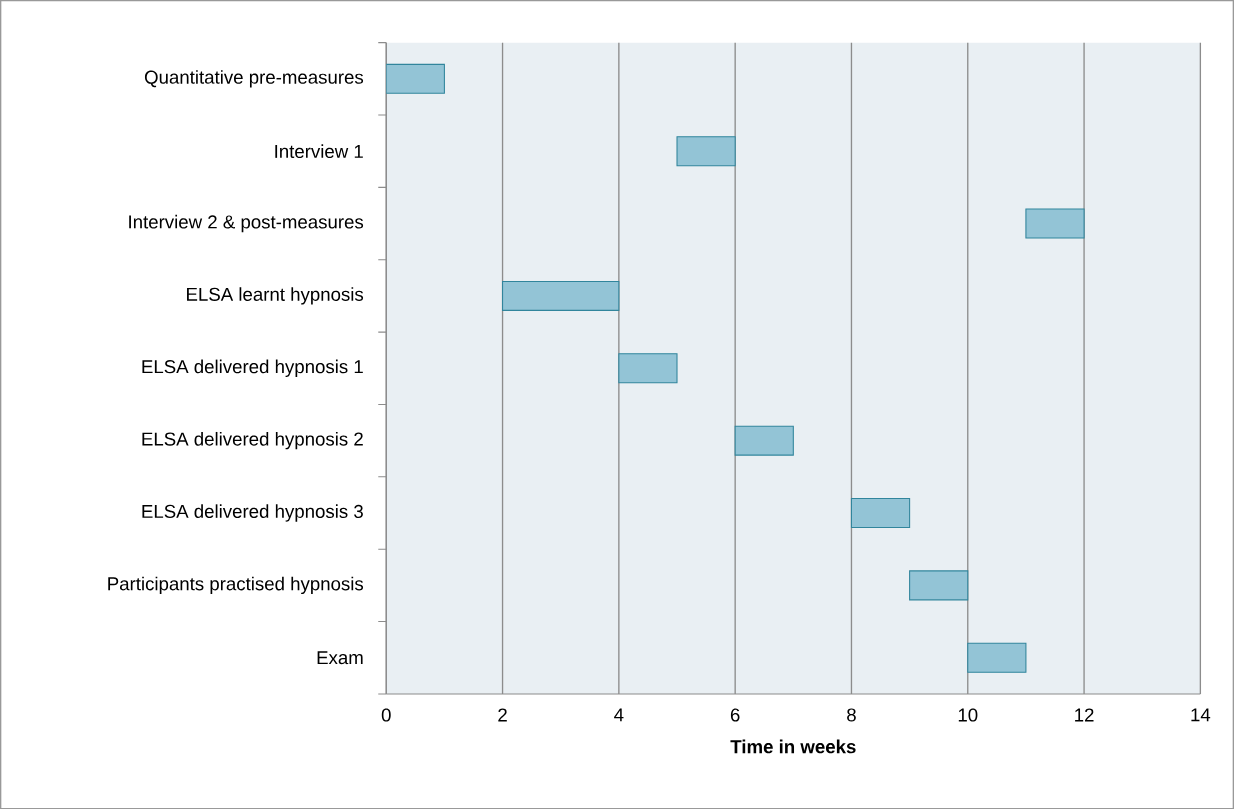 The height and width of the screenshot is (809, 1234). What do you see at coordinates (252, 440) in the screenshot?
I see `y-tick-label: ELSA delivered hypnosis 2` at bounding box center [252, 440].